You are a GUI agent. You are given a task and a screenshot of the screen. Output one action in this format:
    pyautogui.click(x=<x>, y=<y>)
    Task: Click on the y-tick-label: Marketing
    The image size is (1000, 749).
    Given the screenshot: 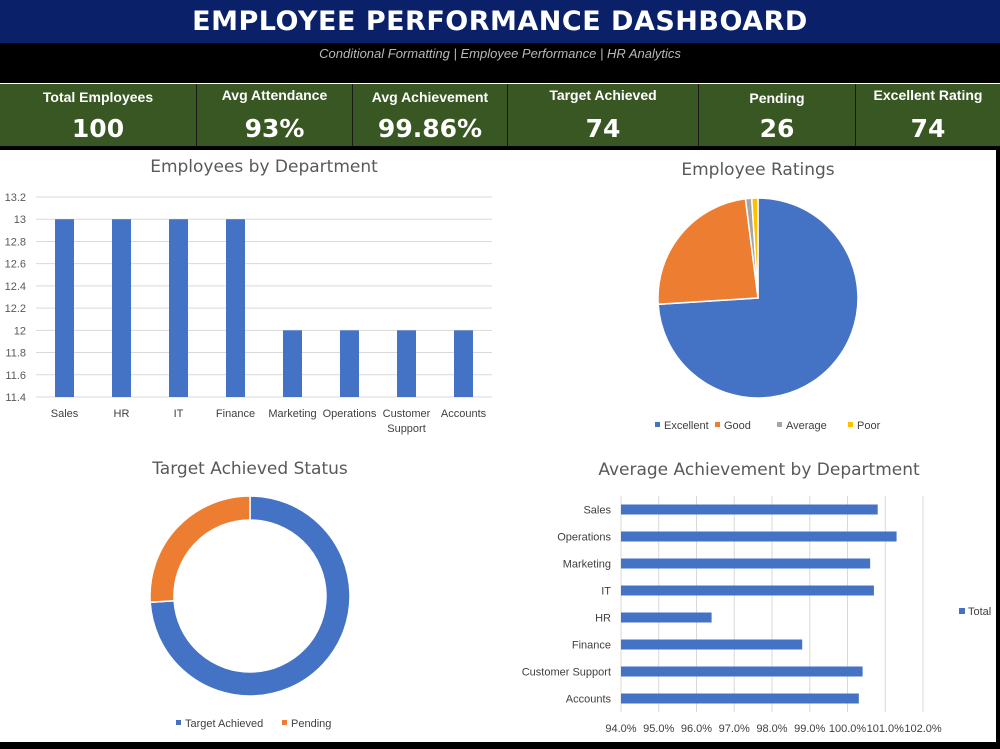 What is the action you would take?
    pyautogui.click(x=587, y=565)
    